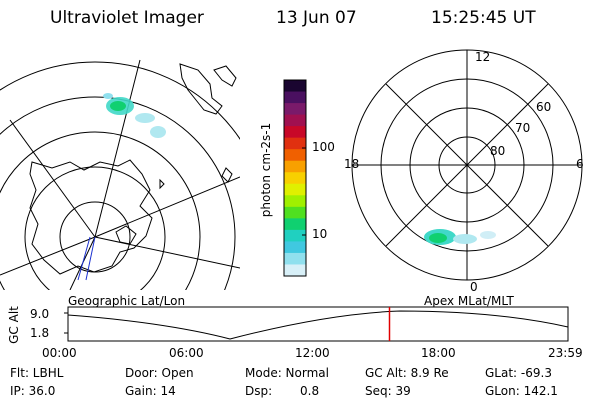 The height and width of the screenshot is (400, 600). I want to click on instrument-title: Ultraviolet Imager, so click(127, 18).